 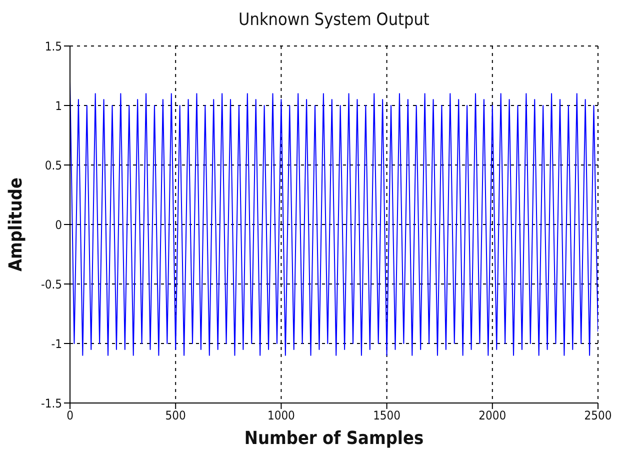 I want to click on x-tick-label: 1000, so click(x=281, y=415).